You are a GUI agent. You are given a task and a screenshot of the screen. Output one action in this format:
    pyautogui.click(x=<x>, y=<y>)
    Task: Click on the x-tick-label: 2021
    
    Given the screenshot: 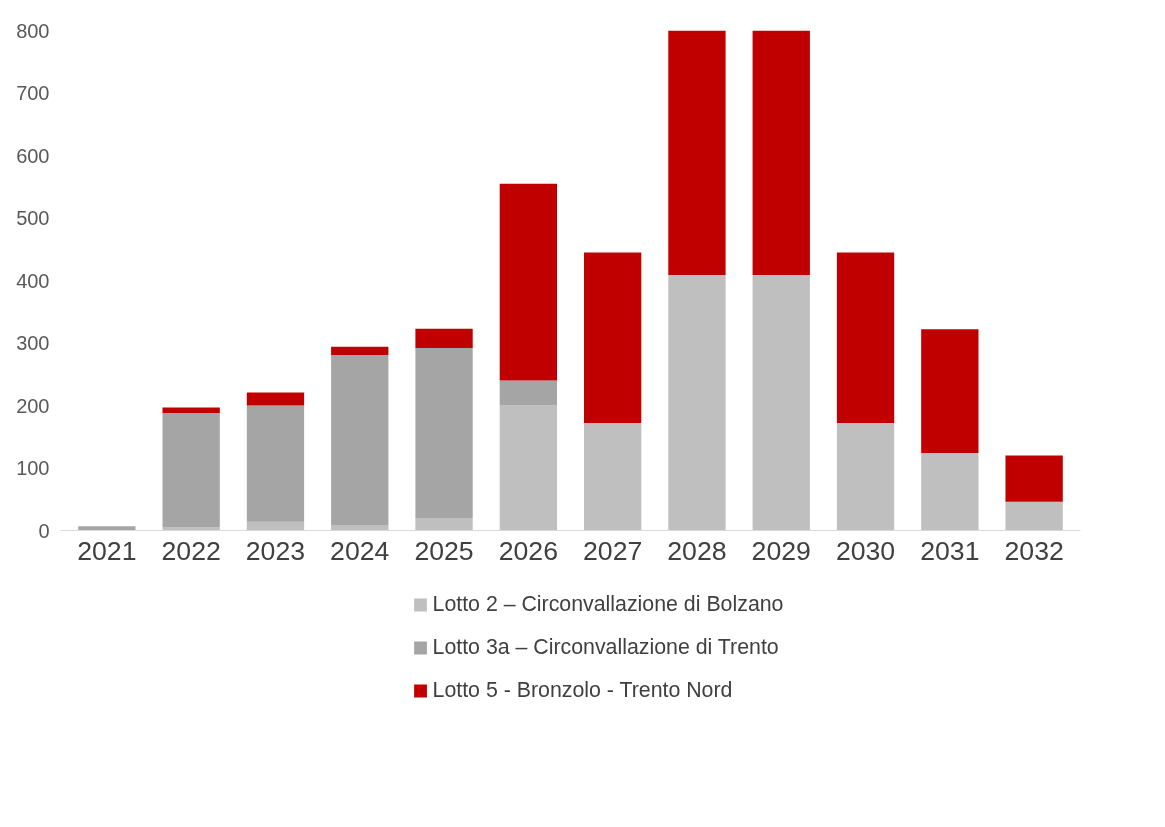 What is the action you would take?
    pyautogui.click(x=107, y=550)
    